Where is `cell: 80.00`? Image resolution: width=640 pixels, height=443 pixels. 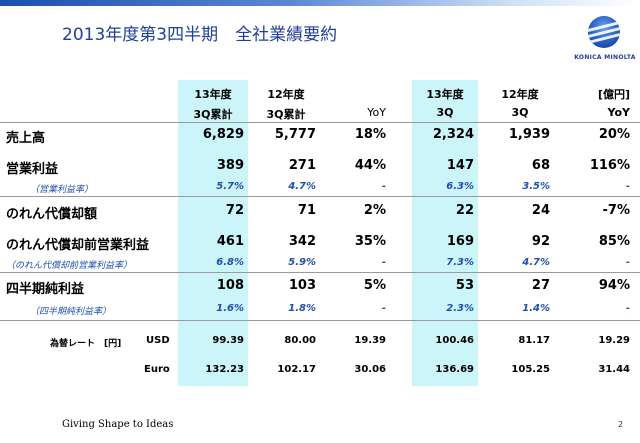
cell: 80.00 is located at coordinates (300, 340).